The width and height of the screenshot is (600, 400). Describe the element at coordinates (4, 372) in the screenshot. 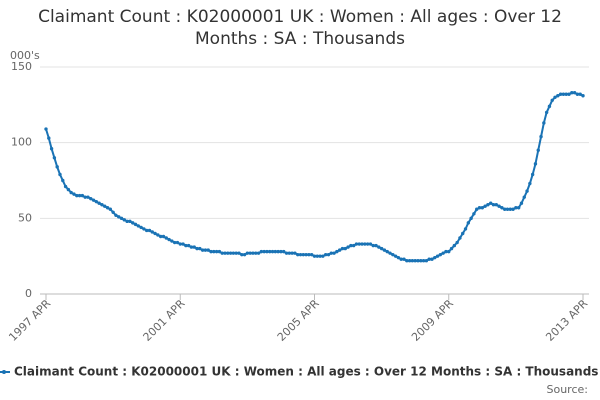

I see `legend-marker` at that location.